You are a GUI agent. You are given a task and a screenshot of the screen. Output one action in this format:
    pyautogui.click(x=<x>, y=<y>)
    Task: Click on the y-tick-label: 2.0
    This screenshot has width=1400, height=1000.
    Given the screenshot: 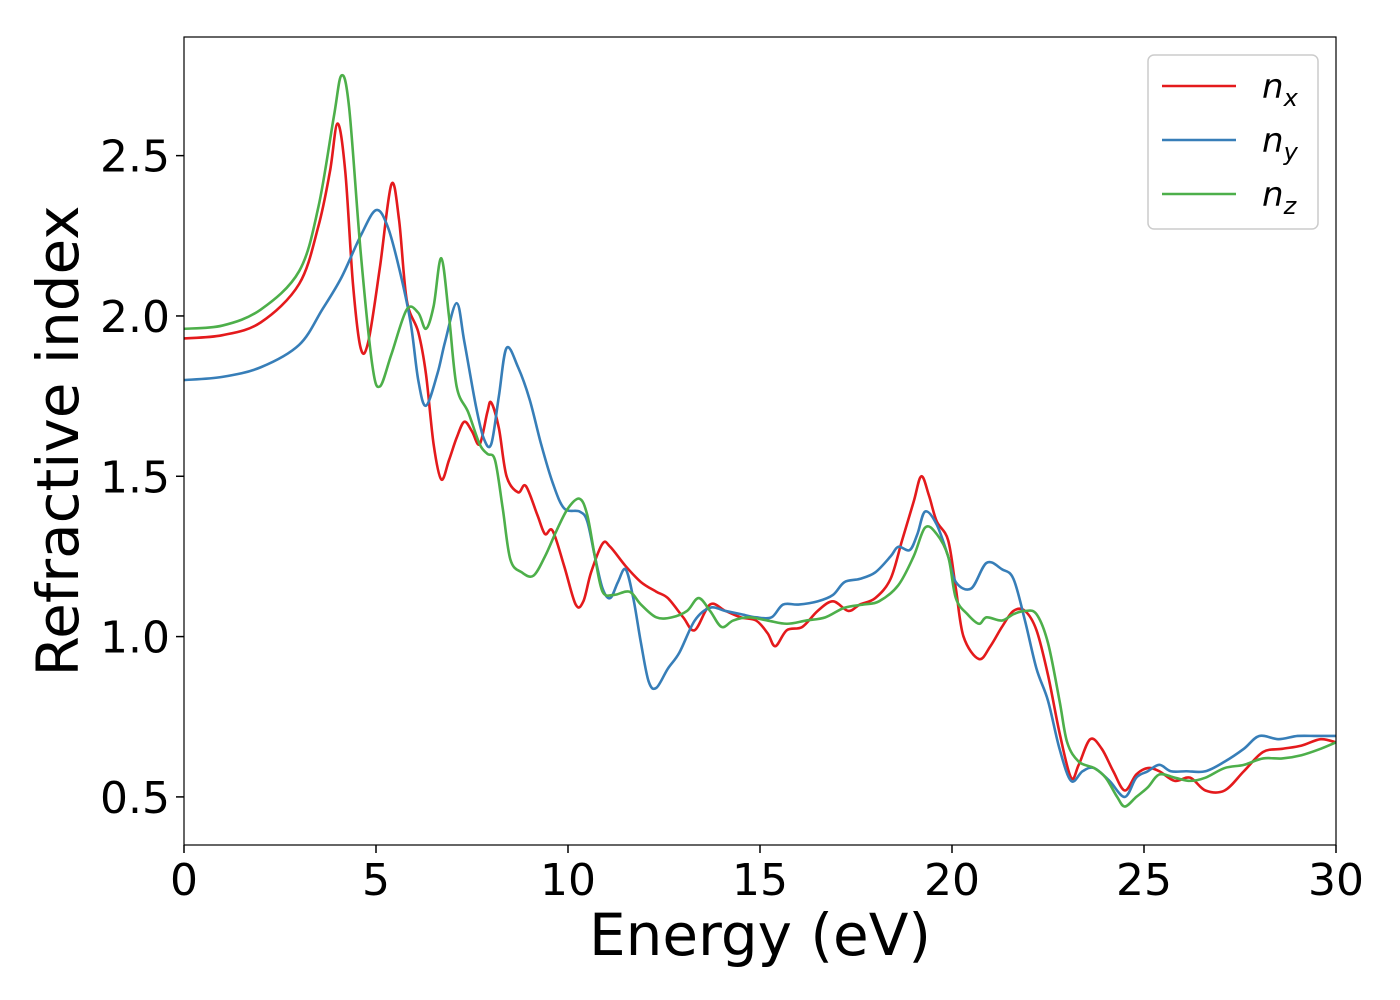 What is the action you would take?
    pyautogui.click(x=135, y=317)
    